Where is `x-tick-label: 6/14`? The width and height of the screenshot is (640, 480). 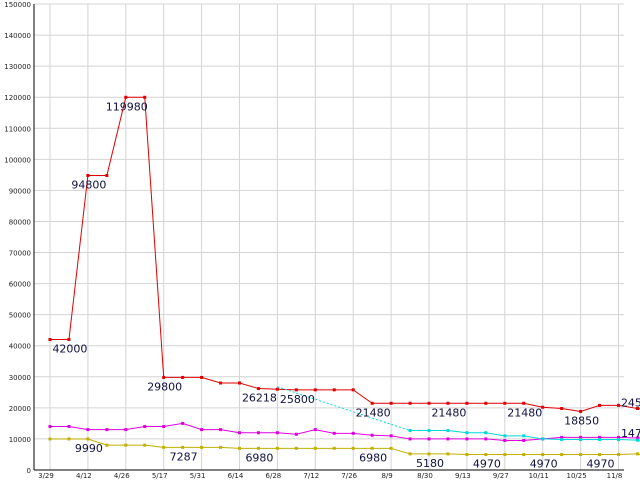 x-tick-label: 6/14 is located at coordinates (236, 476).